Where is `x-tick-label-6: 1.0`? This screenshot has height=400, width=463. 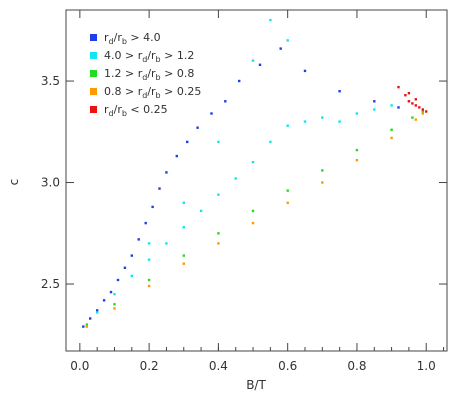 x-tick-label-6: 1.0 is located at coordinates (426, 366).